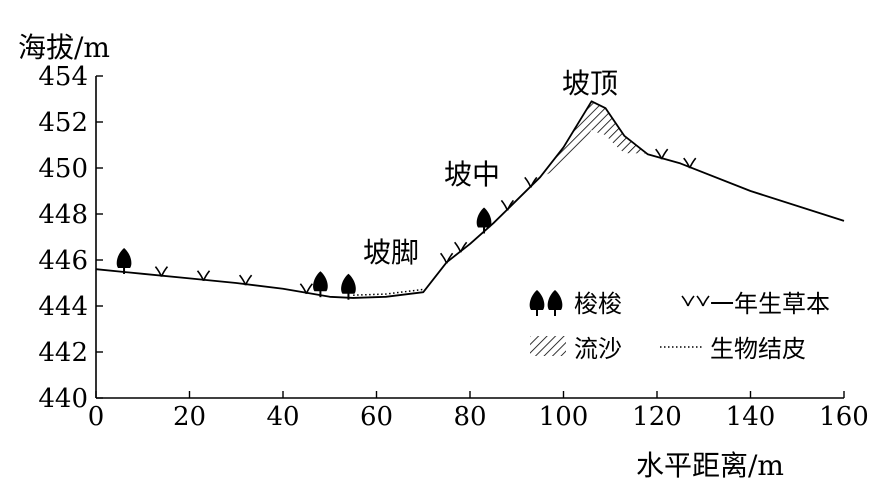  I want to click on y-tick-label: 446, so click(63, 261).